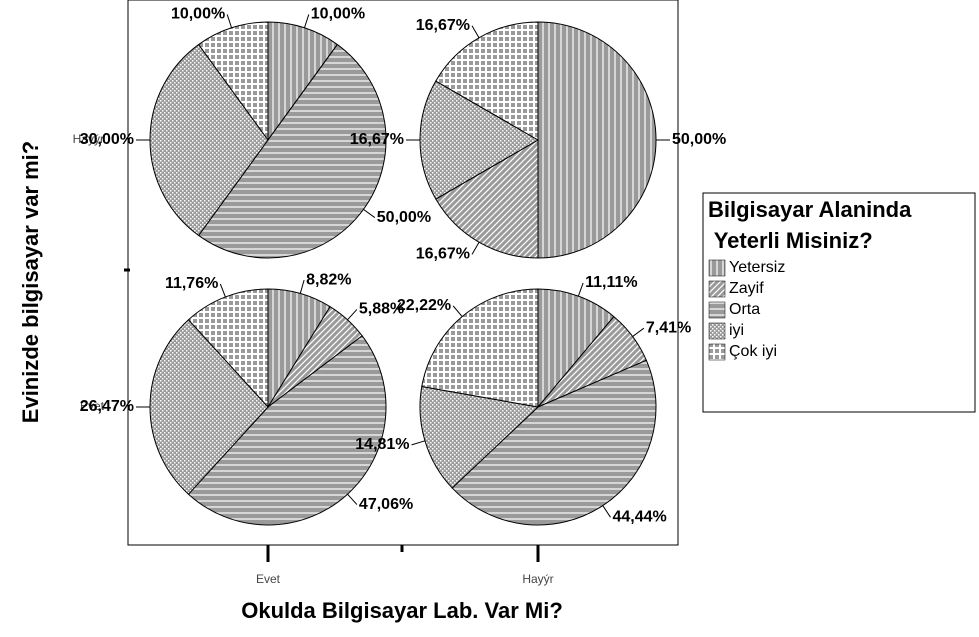 The height and width of the screenshot is (637, 979). I want to click on legend-title: Bilgisayar Alaninda, so click(810, 209).